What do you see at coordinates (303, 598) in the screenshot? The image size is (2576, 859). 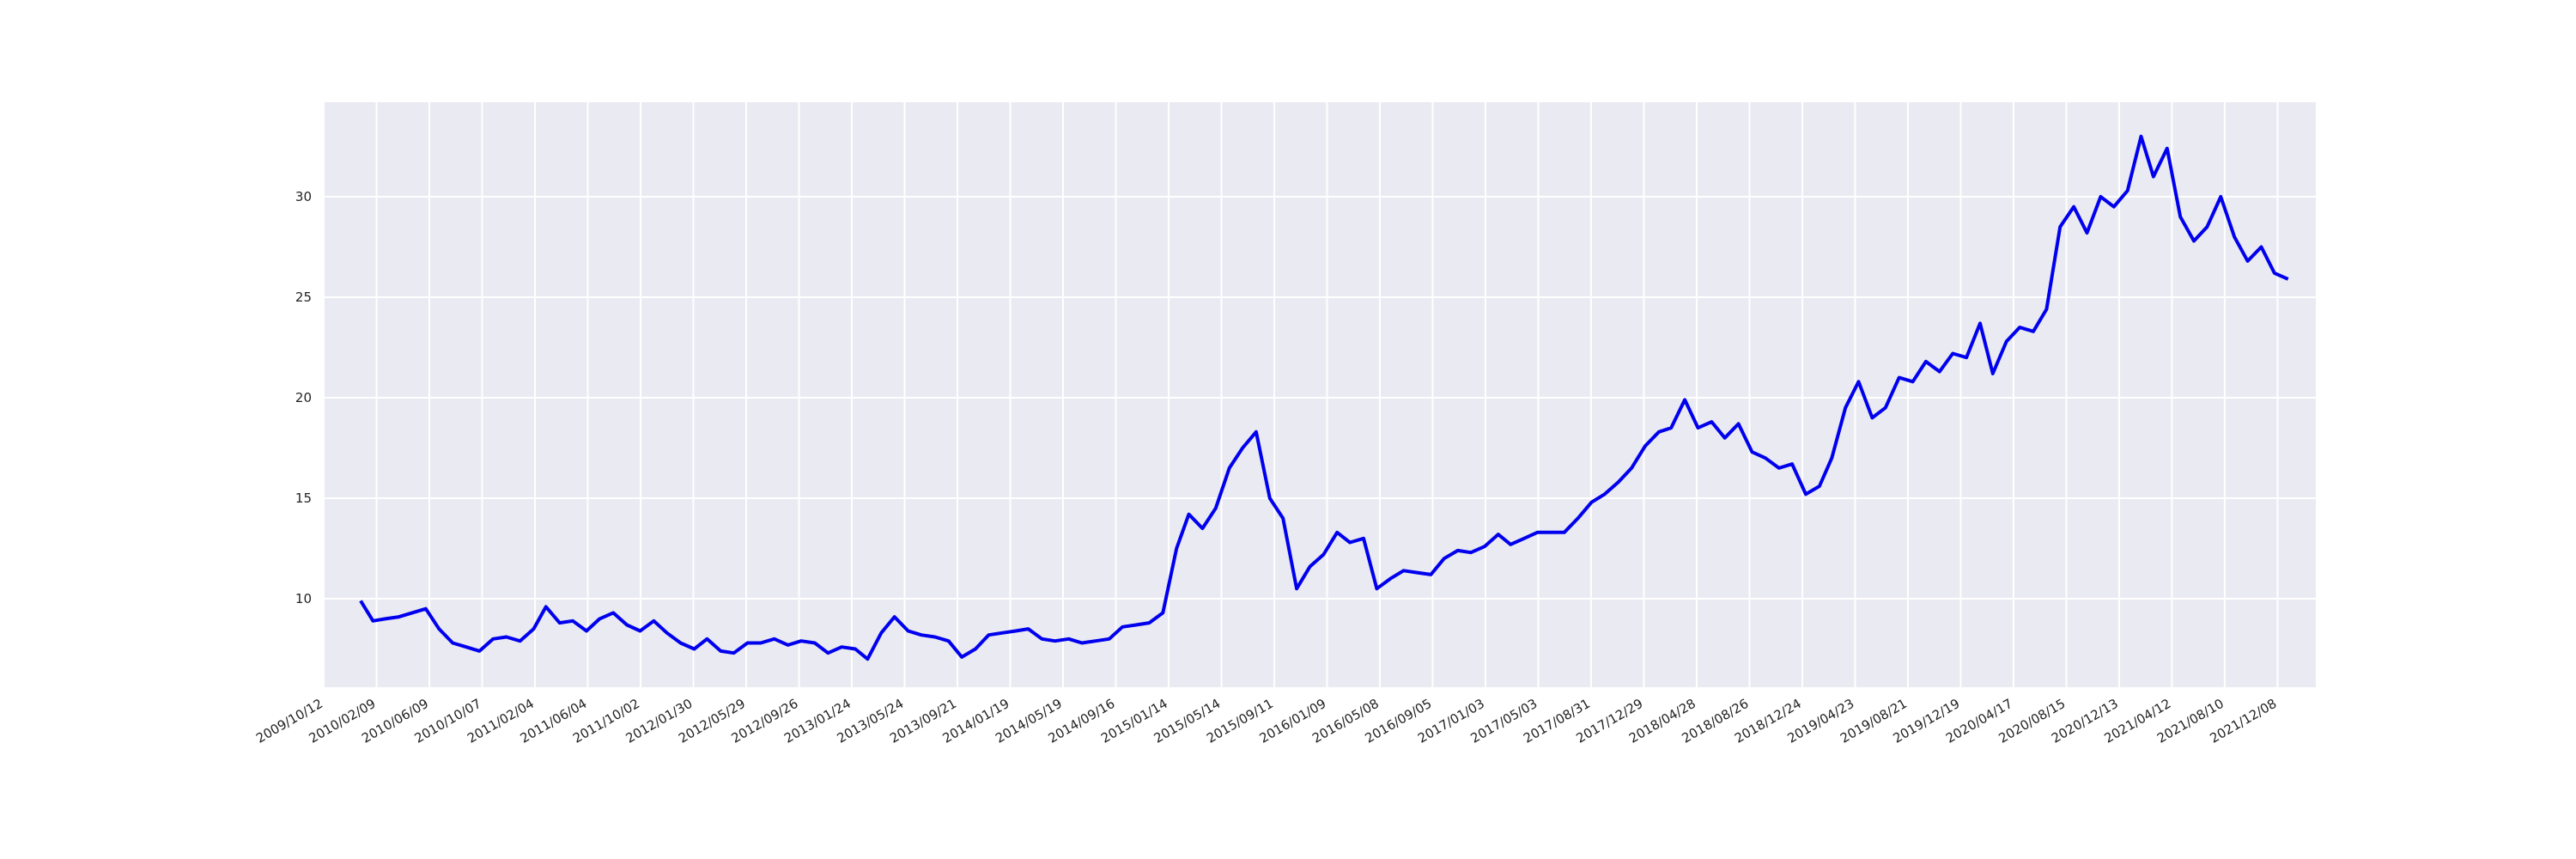 I see `y-tick-label: 10` at bounding box center [303, 598].